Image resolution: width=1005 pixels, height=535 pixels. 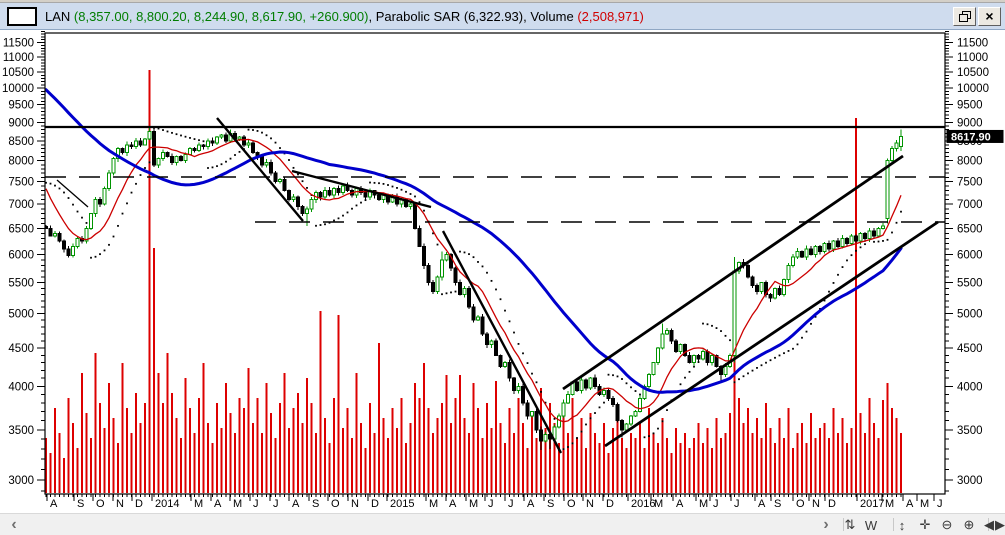 What do you see at coordinates (970, 205) in the screenshot?
I see `price-label-right: 7000` at bounding box center [970, 205].